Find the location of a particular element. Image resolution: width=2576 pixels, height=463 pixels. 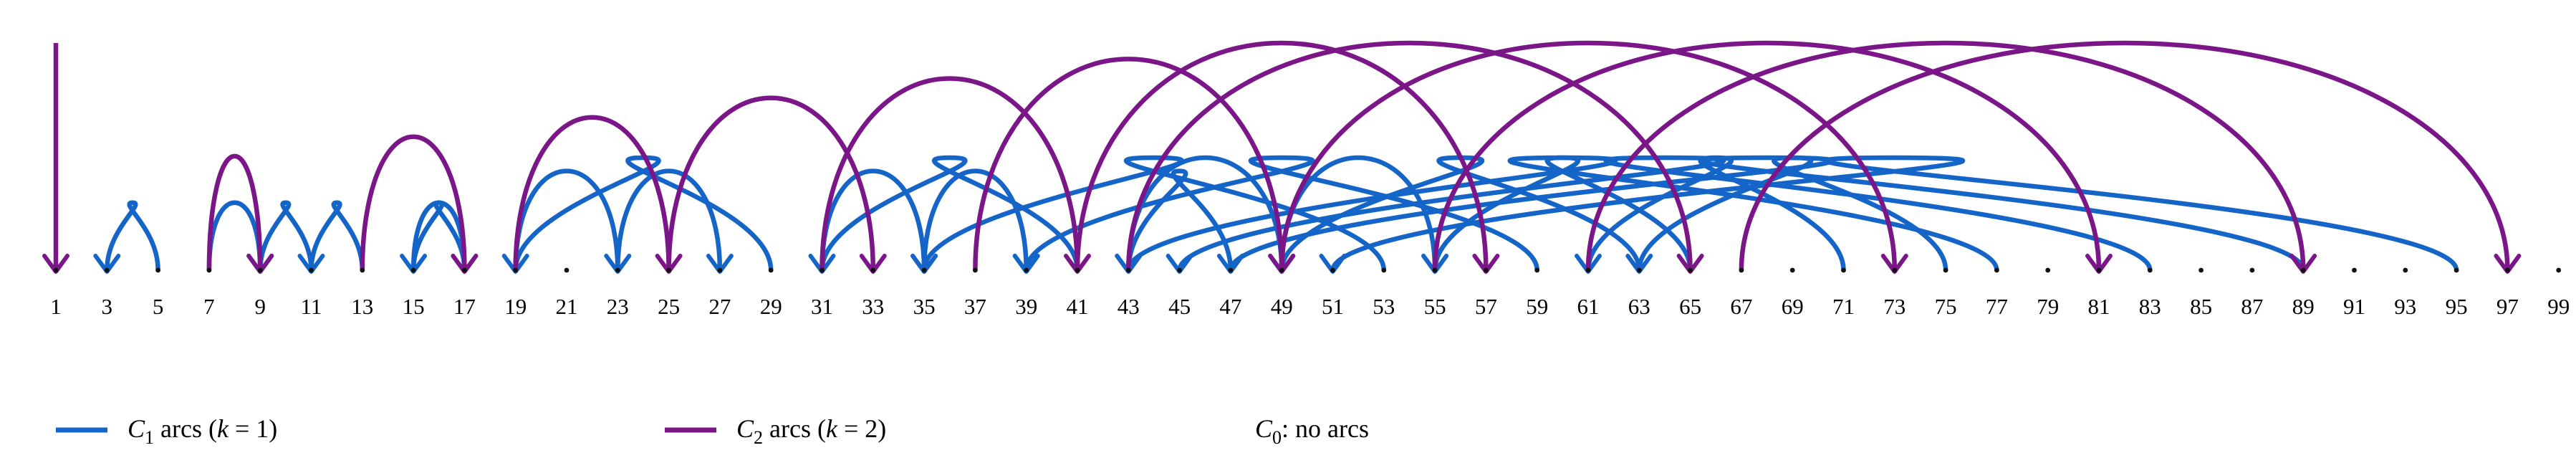

tick-label-37: 37 is located at coordinates (975, 306).